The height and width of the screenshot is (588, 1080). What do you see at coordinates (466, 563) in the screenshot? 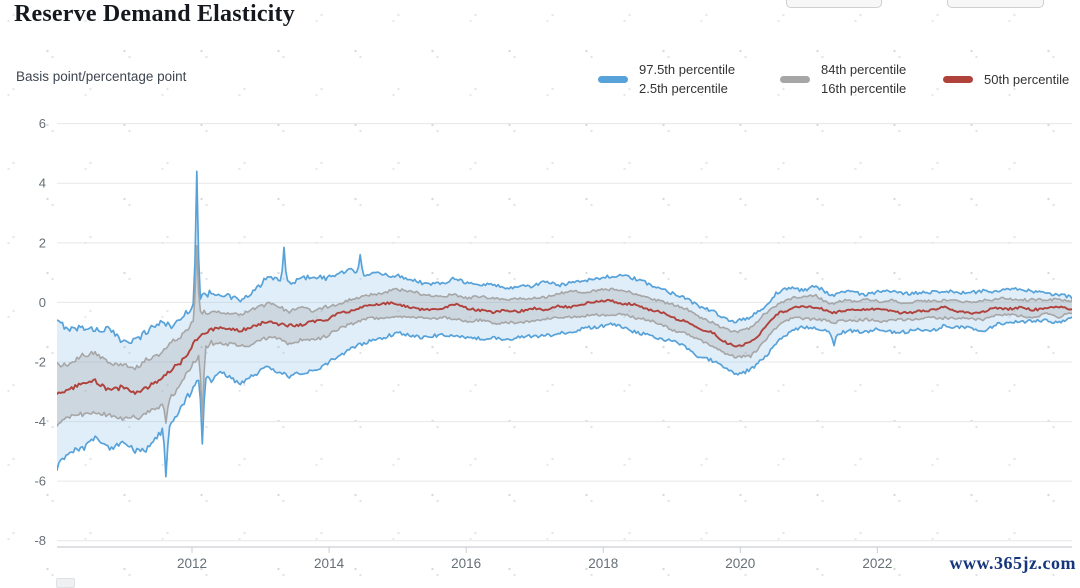
I see `x-tick-label: 2016` at bounding box center [466, 563].